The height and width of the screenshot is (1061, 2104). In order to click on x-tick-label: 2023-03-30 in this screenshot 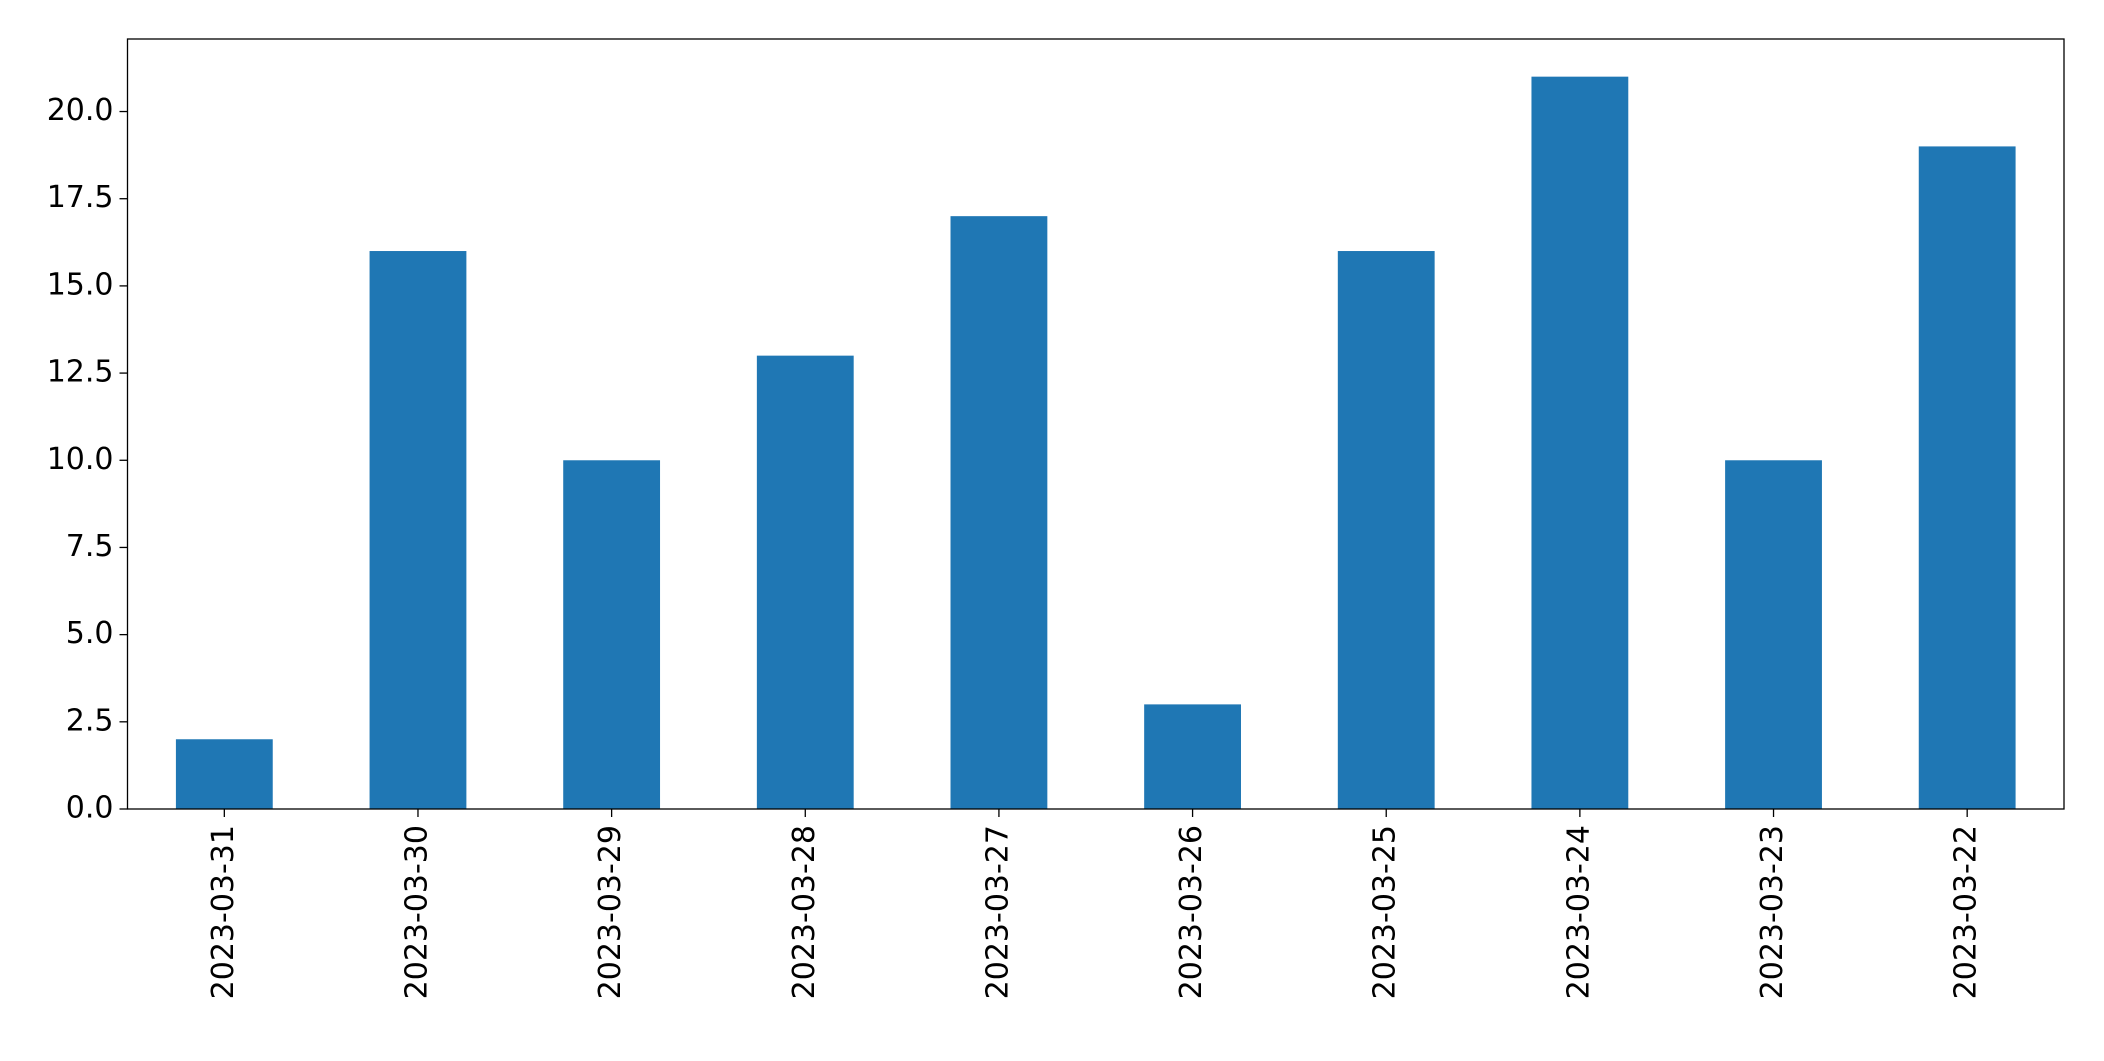, I will do `click(416, 912)`.